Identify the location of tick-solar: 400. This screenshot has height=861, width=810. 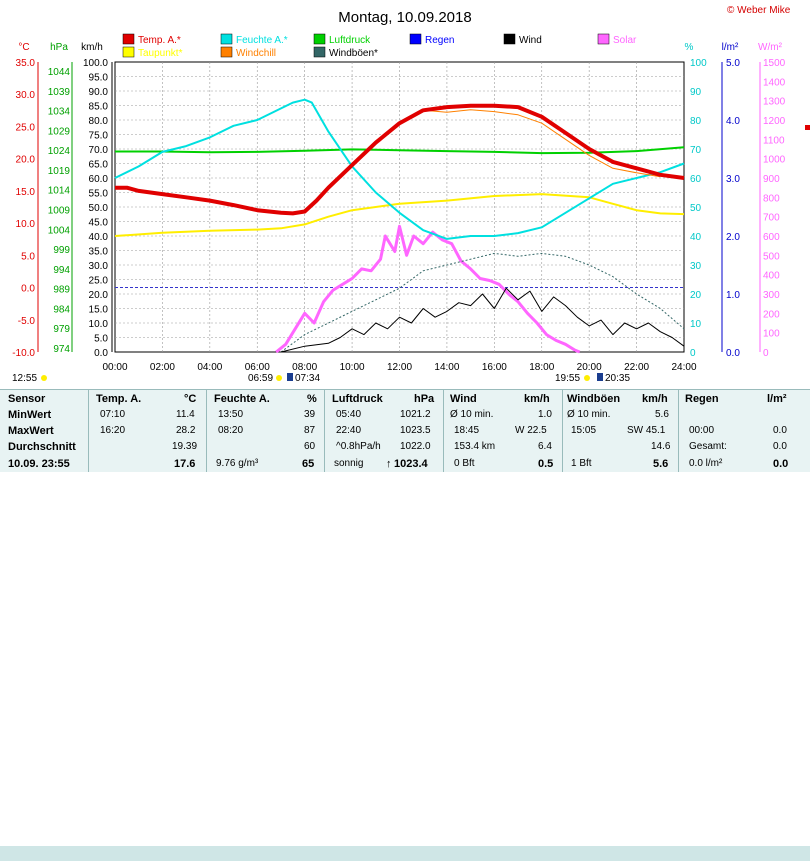
(771, 276).